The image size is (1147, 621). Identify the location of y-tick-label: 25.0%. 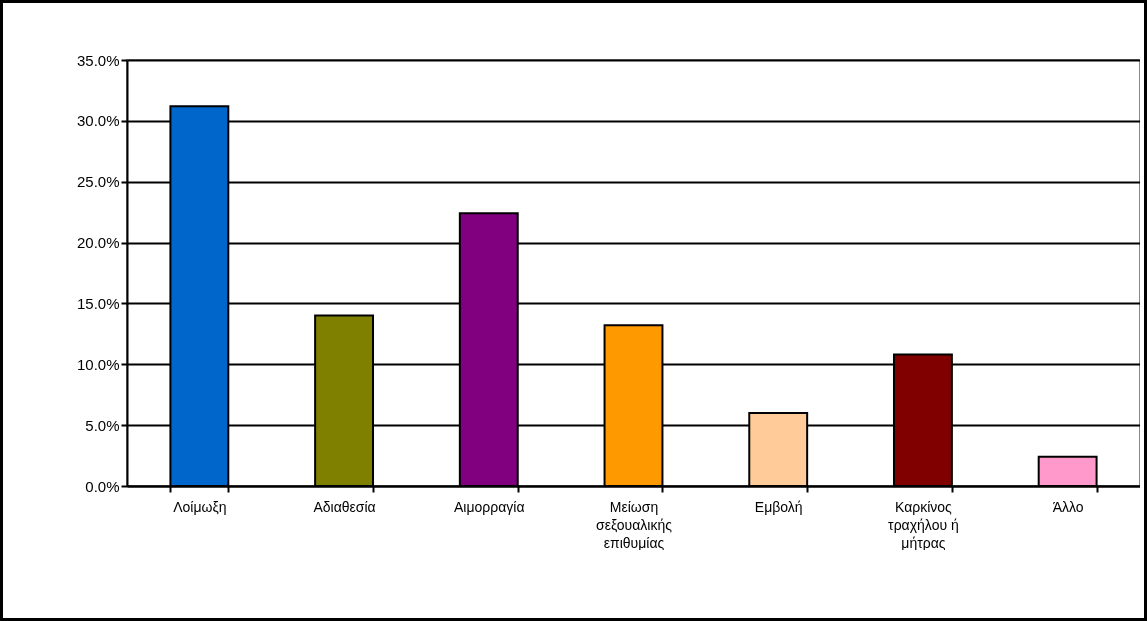
(98, 182).